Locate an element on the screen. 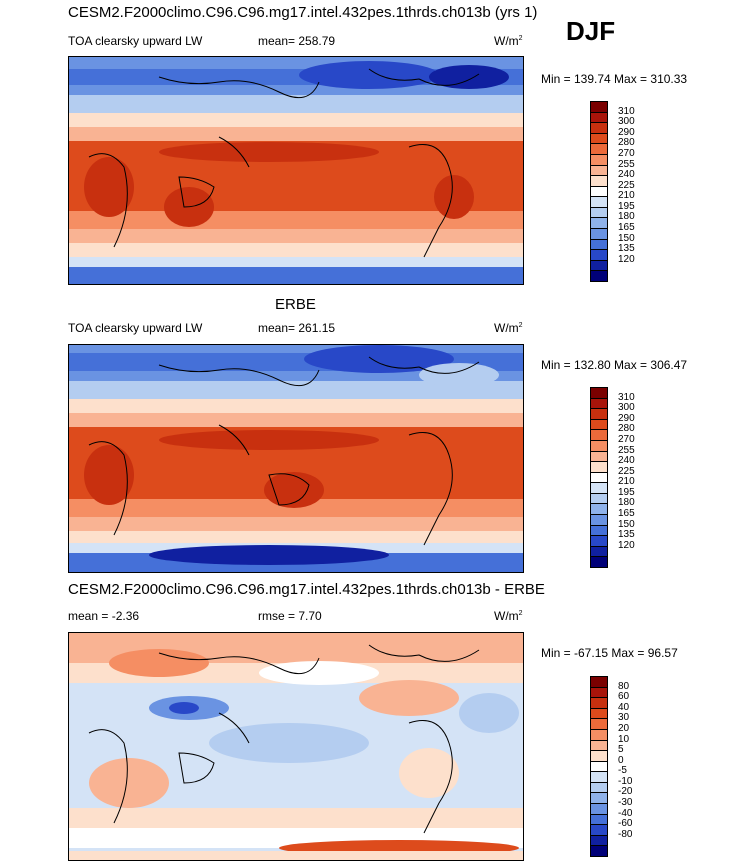 The image size is (732, 865). panel2-units: W/m2 is located at coordinates (508, 328).